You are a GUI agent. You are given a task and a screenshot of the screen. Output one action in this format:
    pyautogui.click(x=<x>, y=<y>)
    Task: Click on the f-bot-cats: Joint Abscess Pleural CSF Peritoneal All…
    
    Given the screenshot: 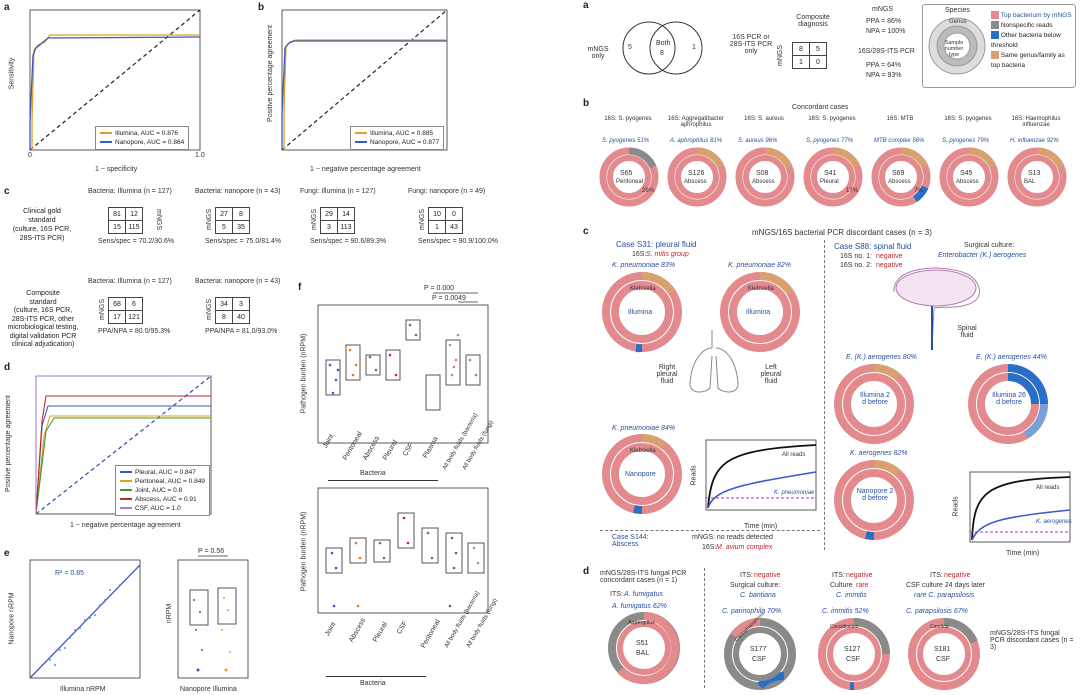 What is the action you would take?
    pyautogui.click(x=408, y=621)
    